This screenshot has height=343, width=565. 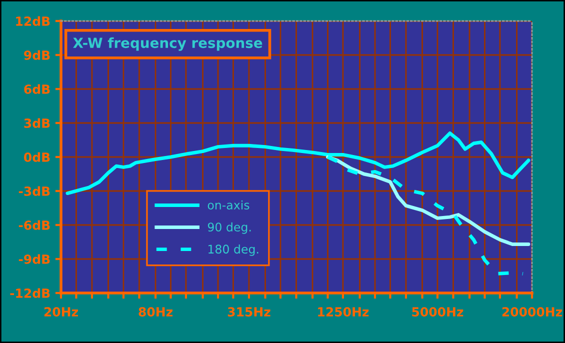 I want to click on y-tick-label: 9dB, so click(x=37, y=55).